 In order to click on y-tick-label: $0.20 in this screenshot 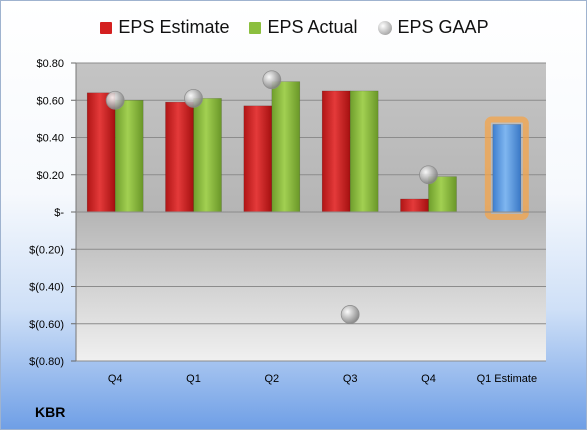, I will do `click(50, 176)`.